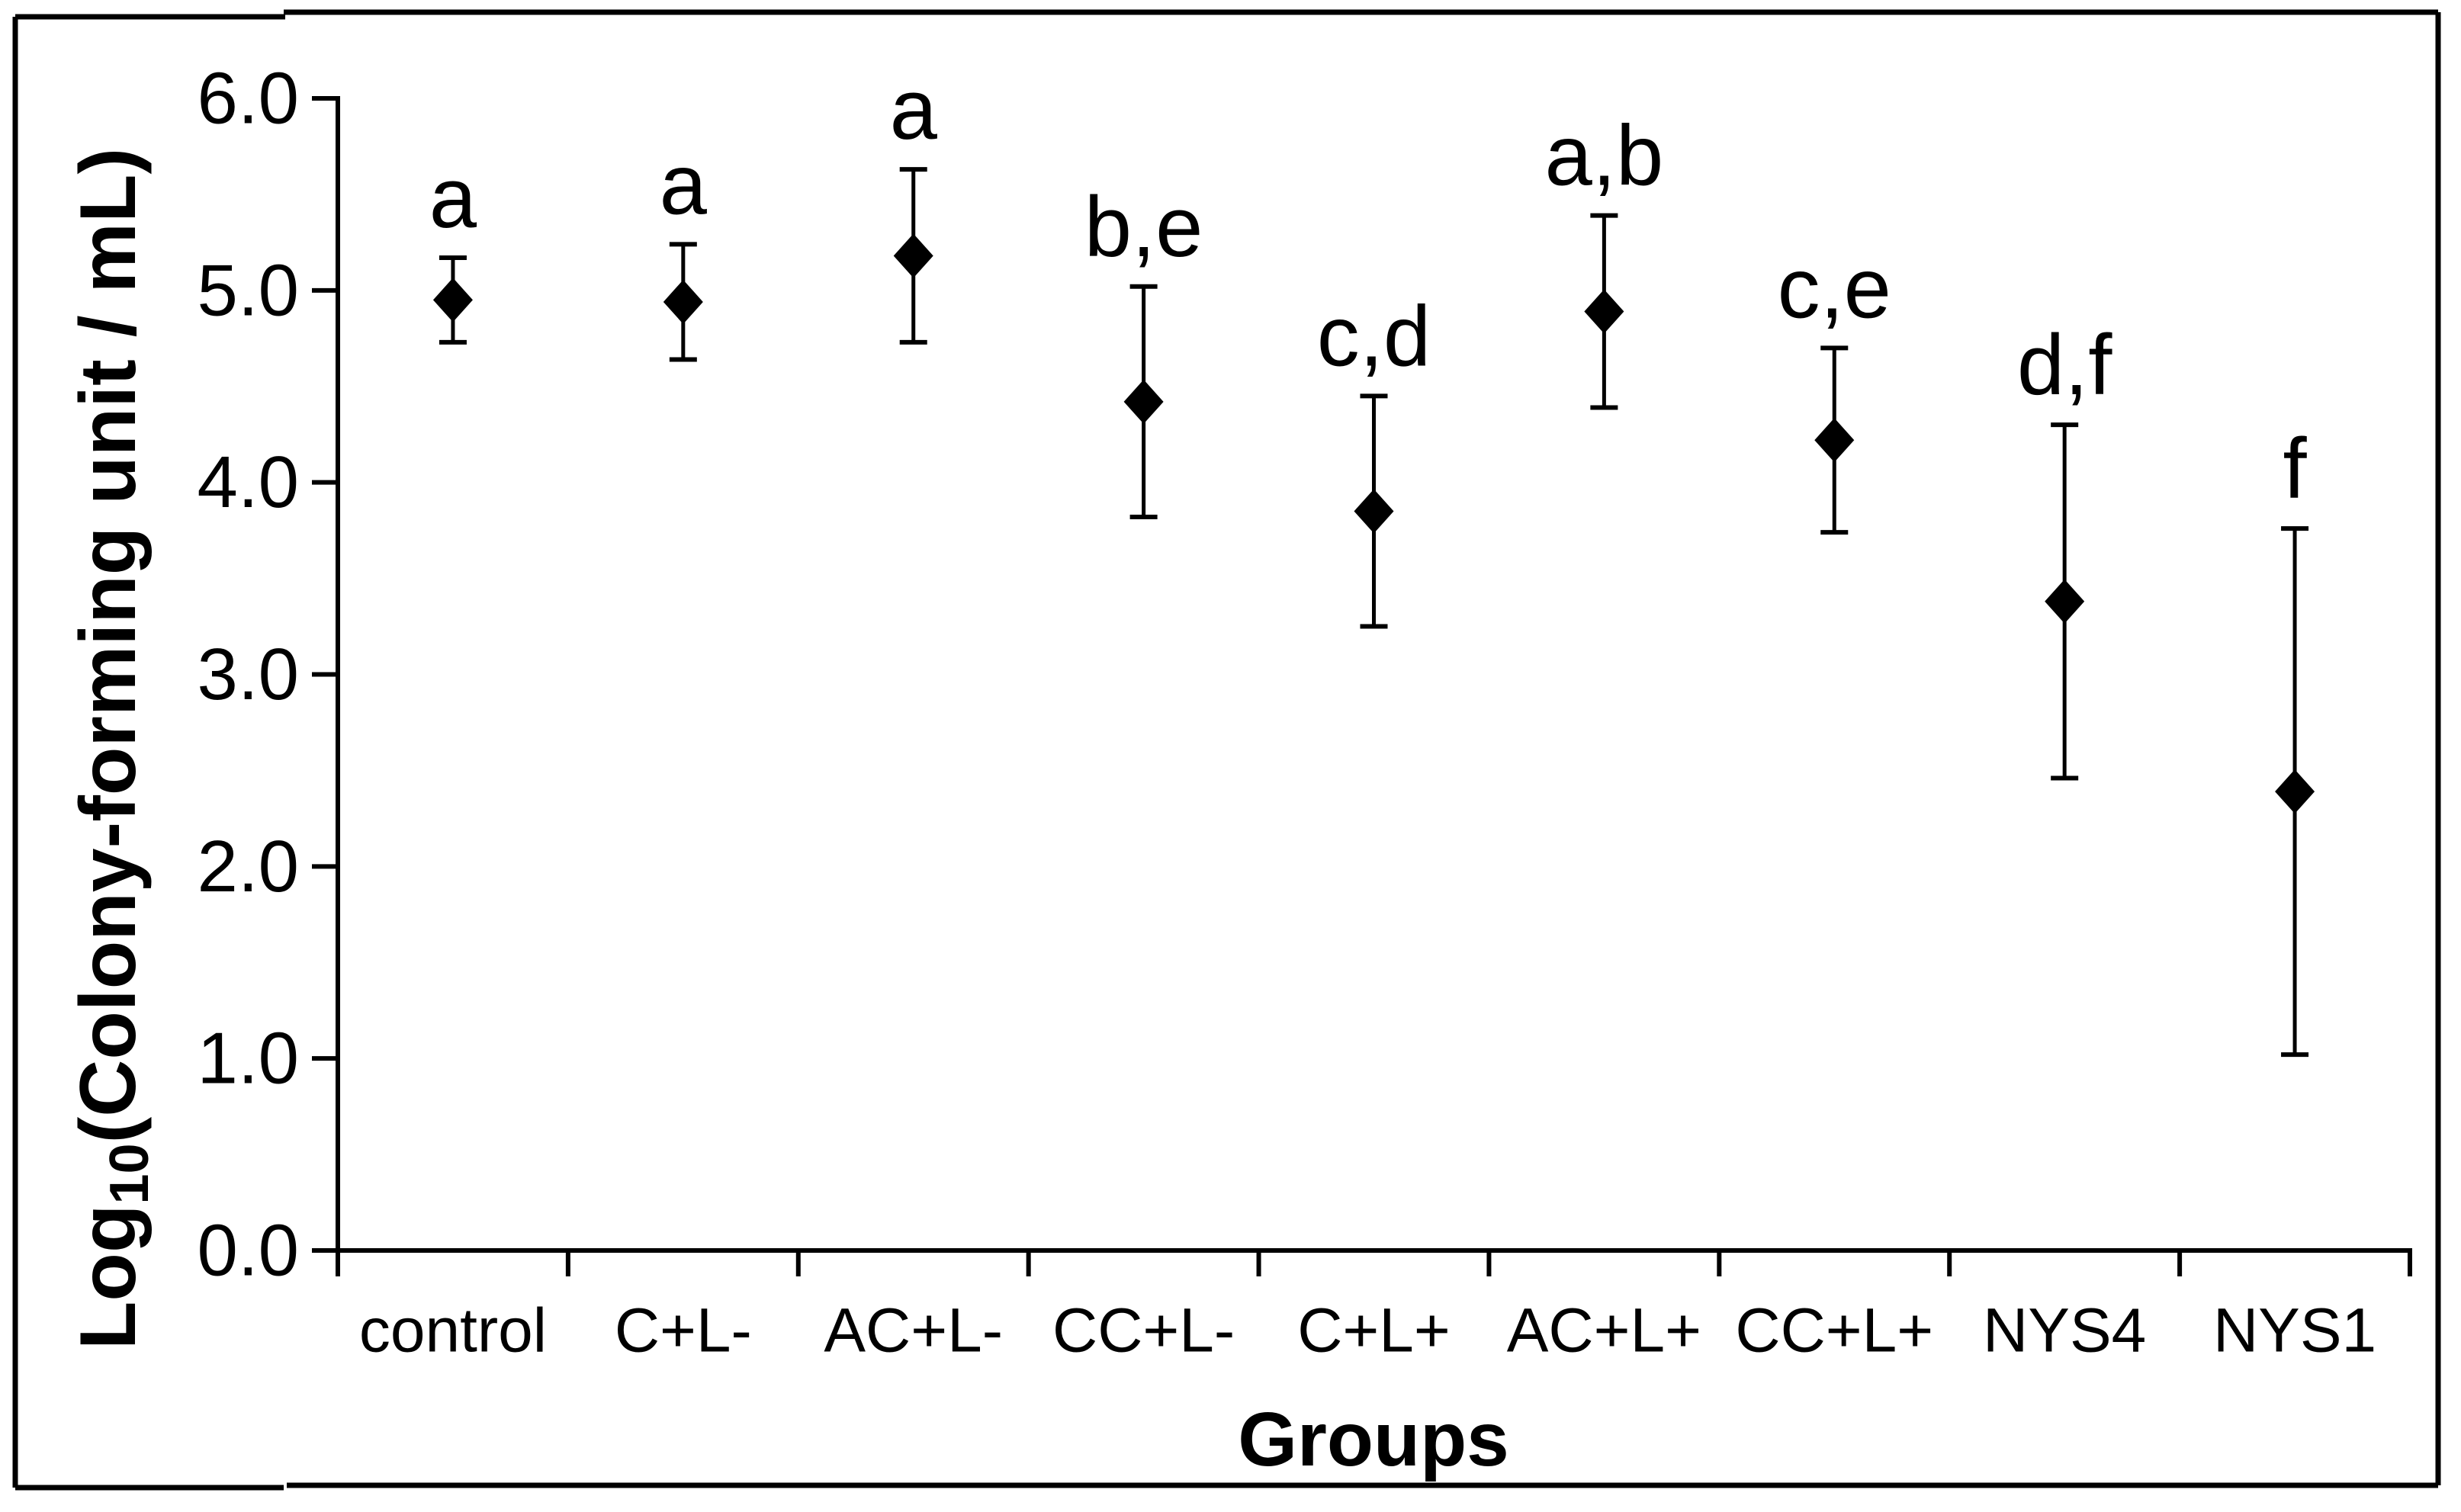  Describe the element at coordinates (1374, 1331) in the screenshot. I see `x-tick-label: C+L+` at that location.